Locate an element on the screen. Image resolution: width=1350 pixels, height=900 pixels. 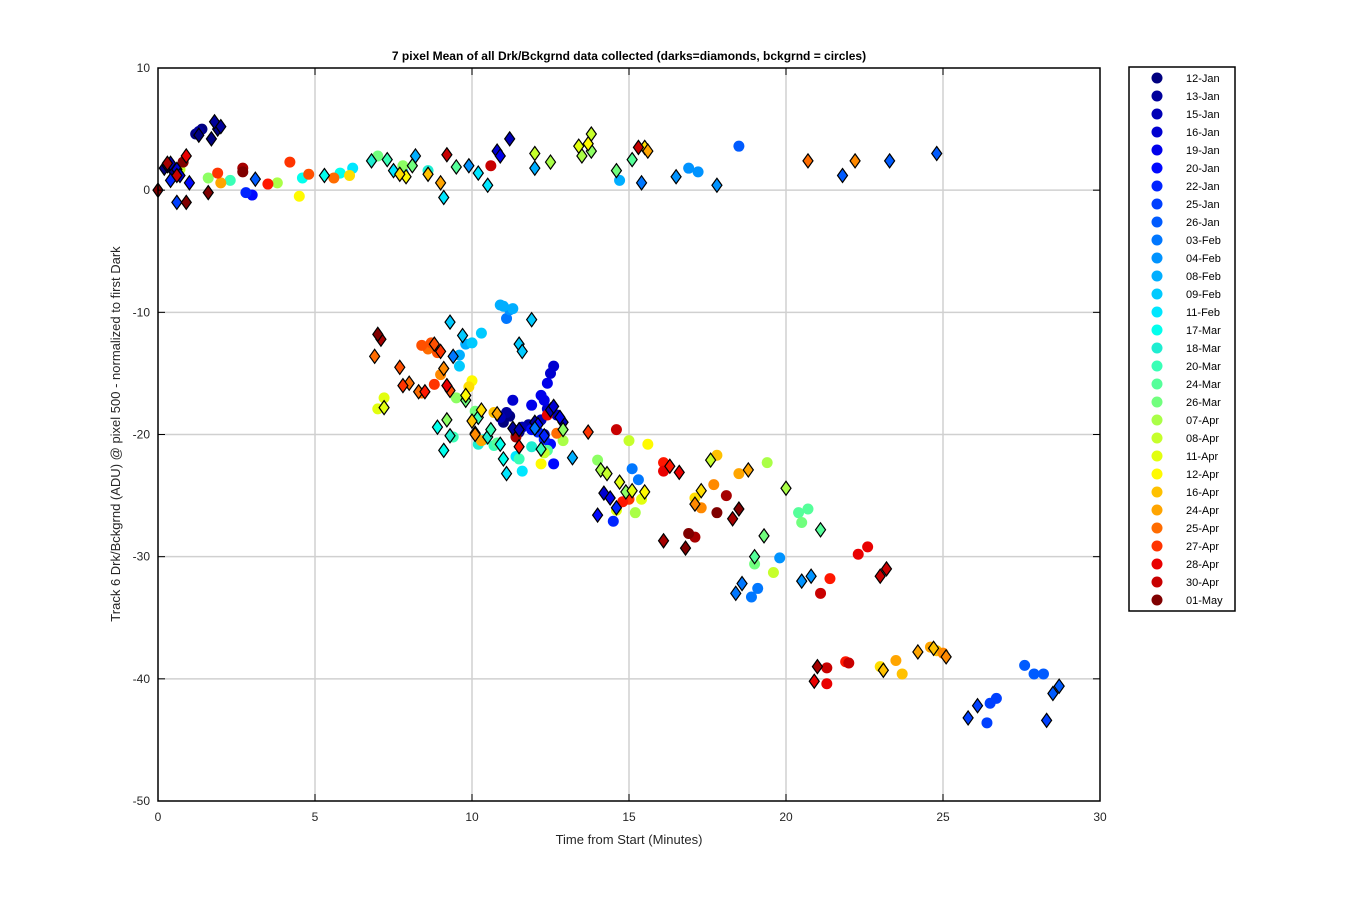
legend-label: 25-Jan is located at coordinates (1203, 205).